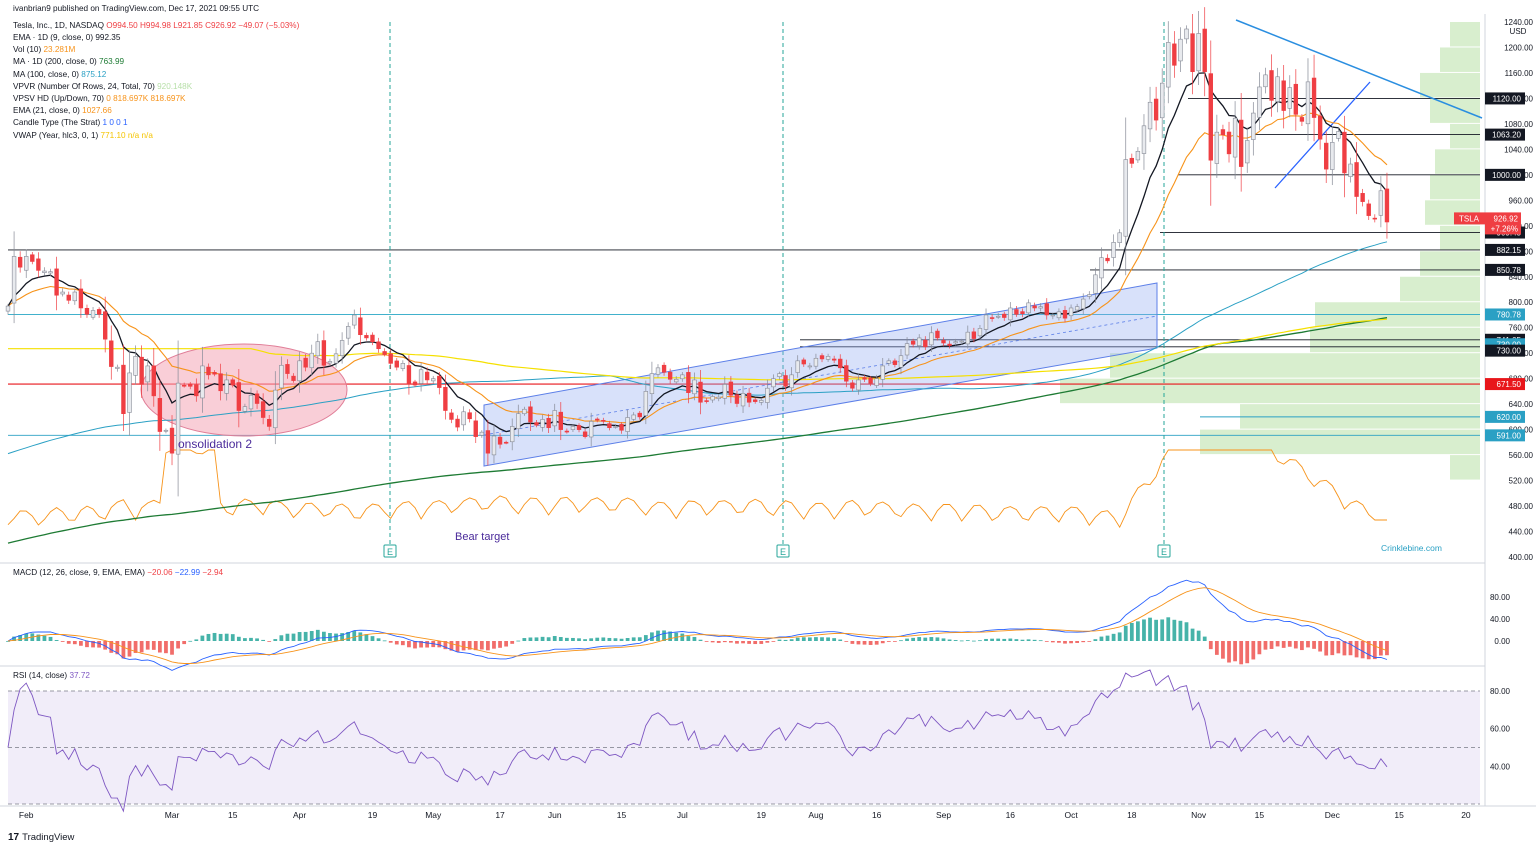 The image size is (1536, 851). What do you see at coordinates (59, 75) in the screenshot?
I see `indicator-3: MA (100, close, 0) 875.12` at bounding box center [59, 75].